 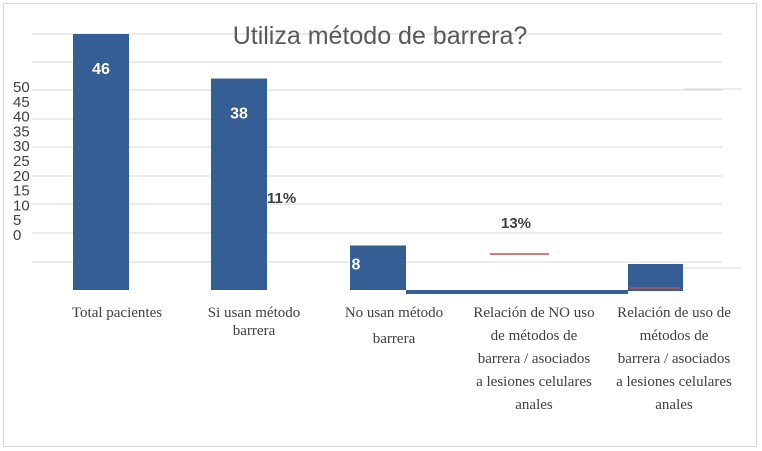 I want to click on category-label: Si usan método, so click(x=254, y=313).